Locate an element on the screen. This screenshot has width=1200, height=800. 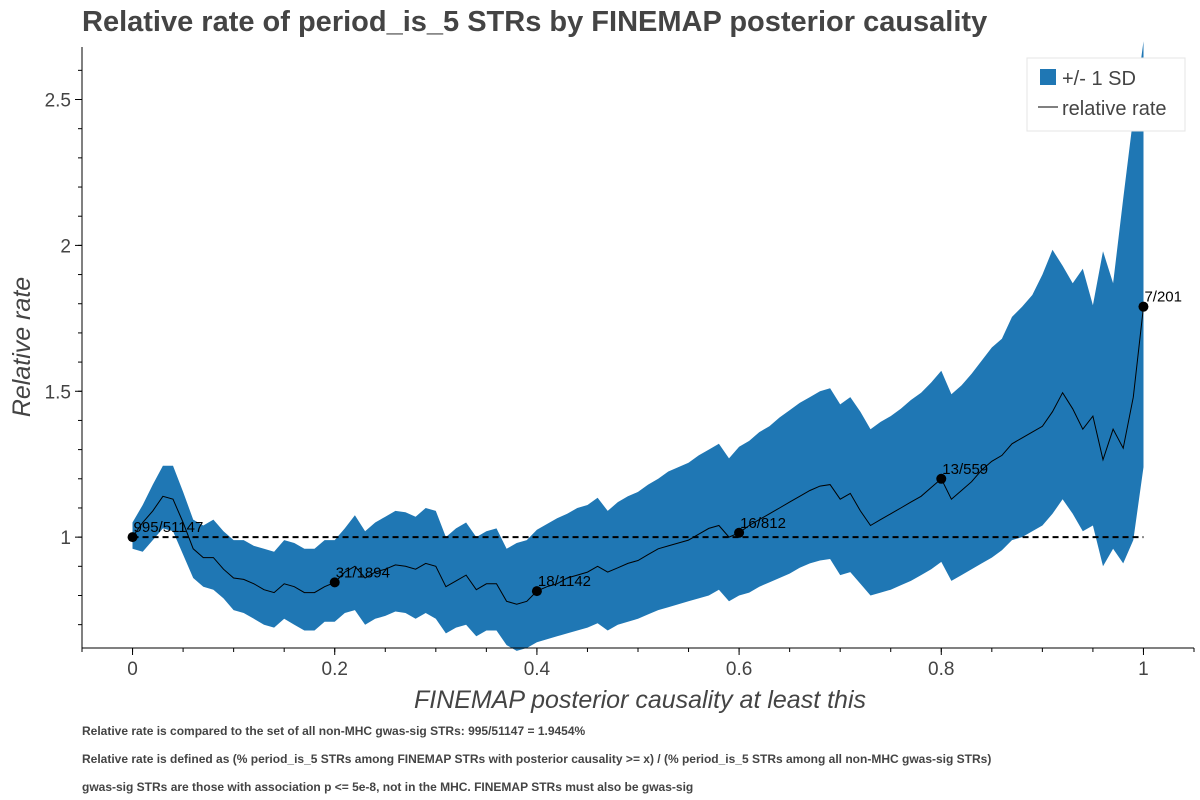
x-tick-label: 0.4 is located at coordinates (537, 669).